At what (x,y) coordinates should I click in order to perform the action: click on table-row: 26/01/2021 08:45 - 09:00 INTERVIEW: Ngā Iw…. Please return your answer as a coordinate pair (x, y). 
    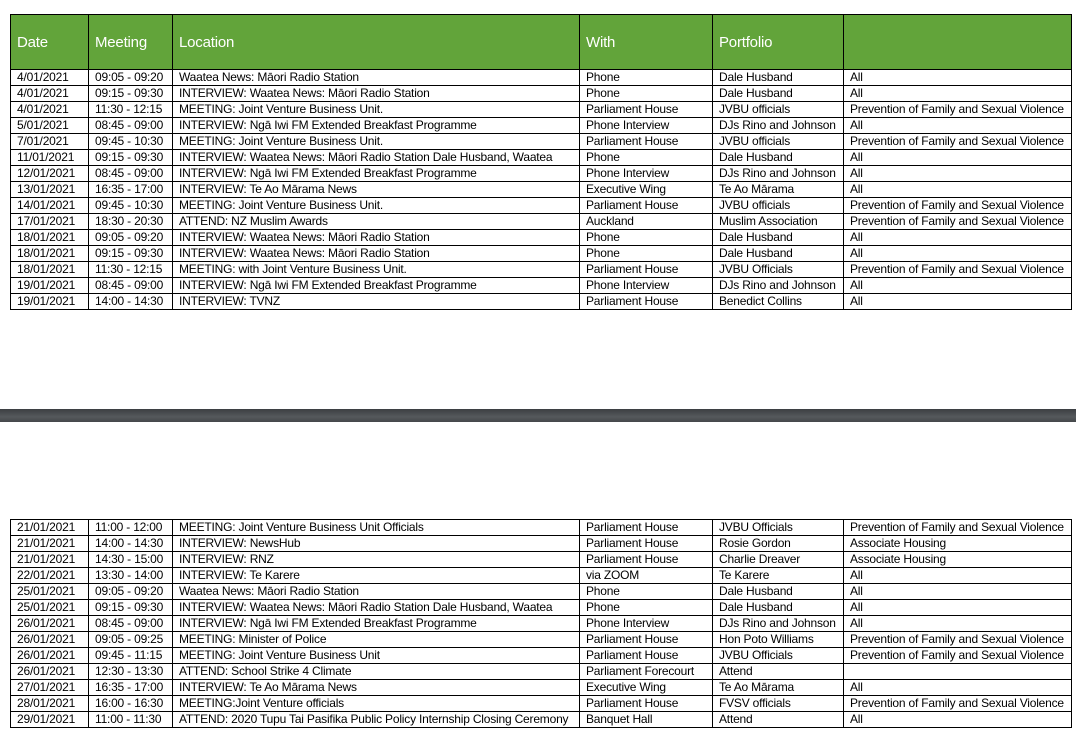
    Looking at the image, I should click on (541, 623).